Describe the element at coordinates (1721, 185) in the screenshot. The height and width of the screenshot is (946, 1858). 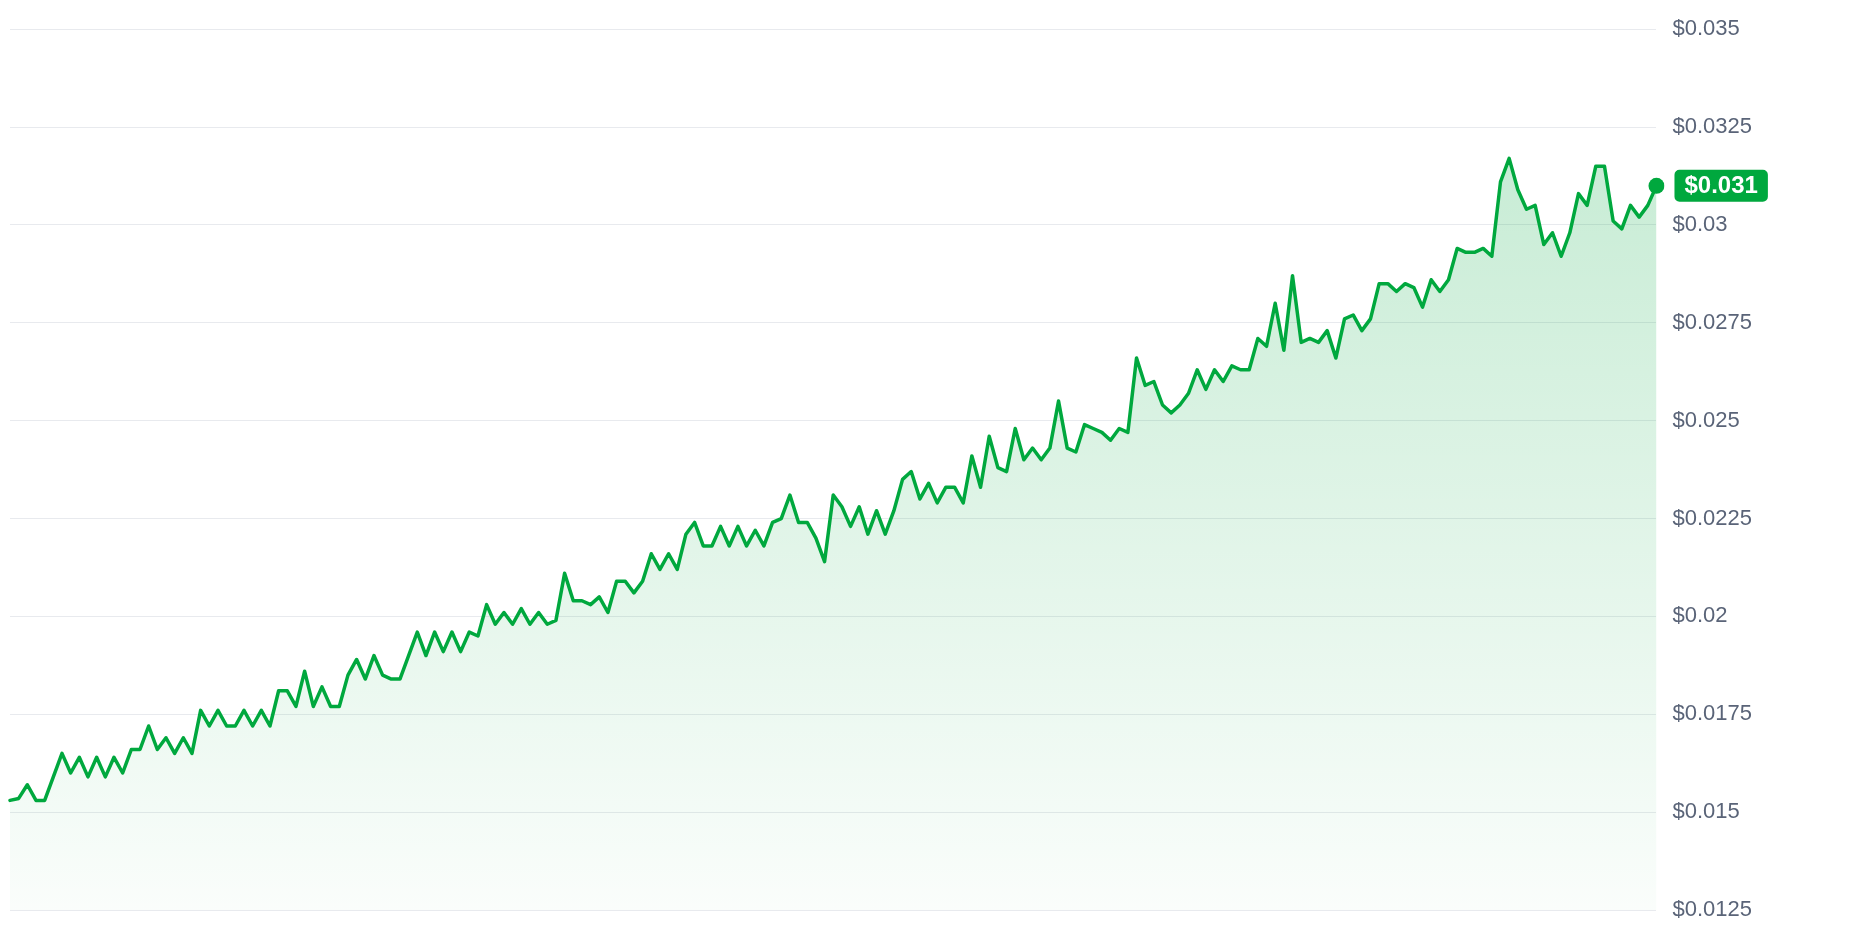
I see `text: $0.031` at that location.